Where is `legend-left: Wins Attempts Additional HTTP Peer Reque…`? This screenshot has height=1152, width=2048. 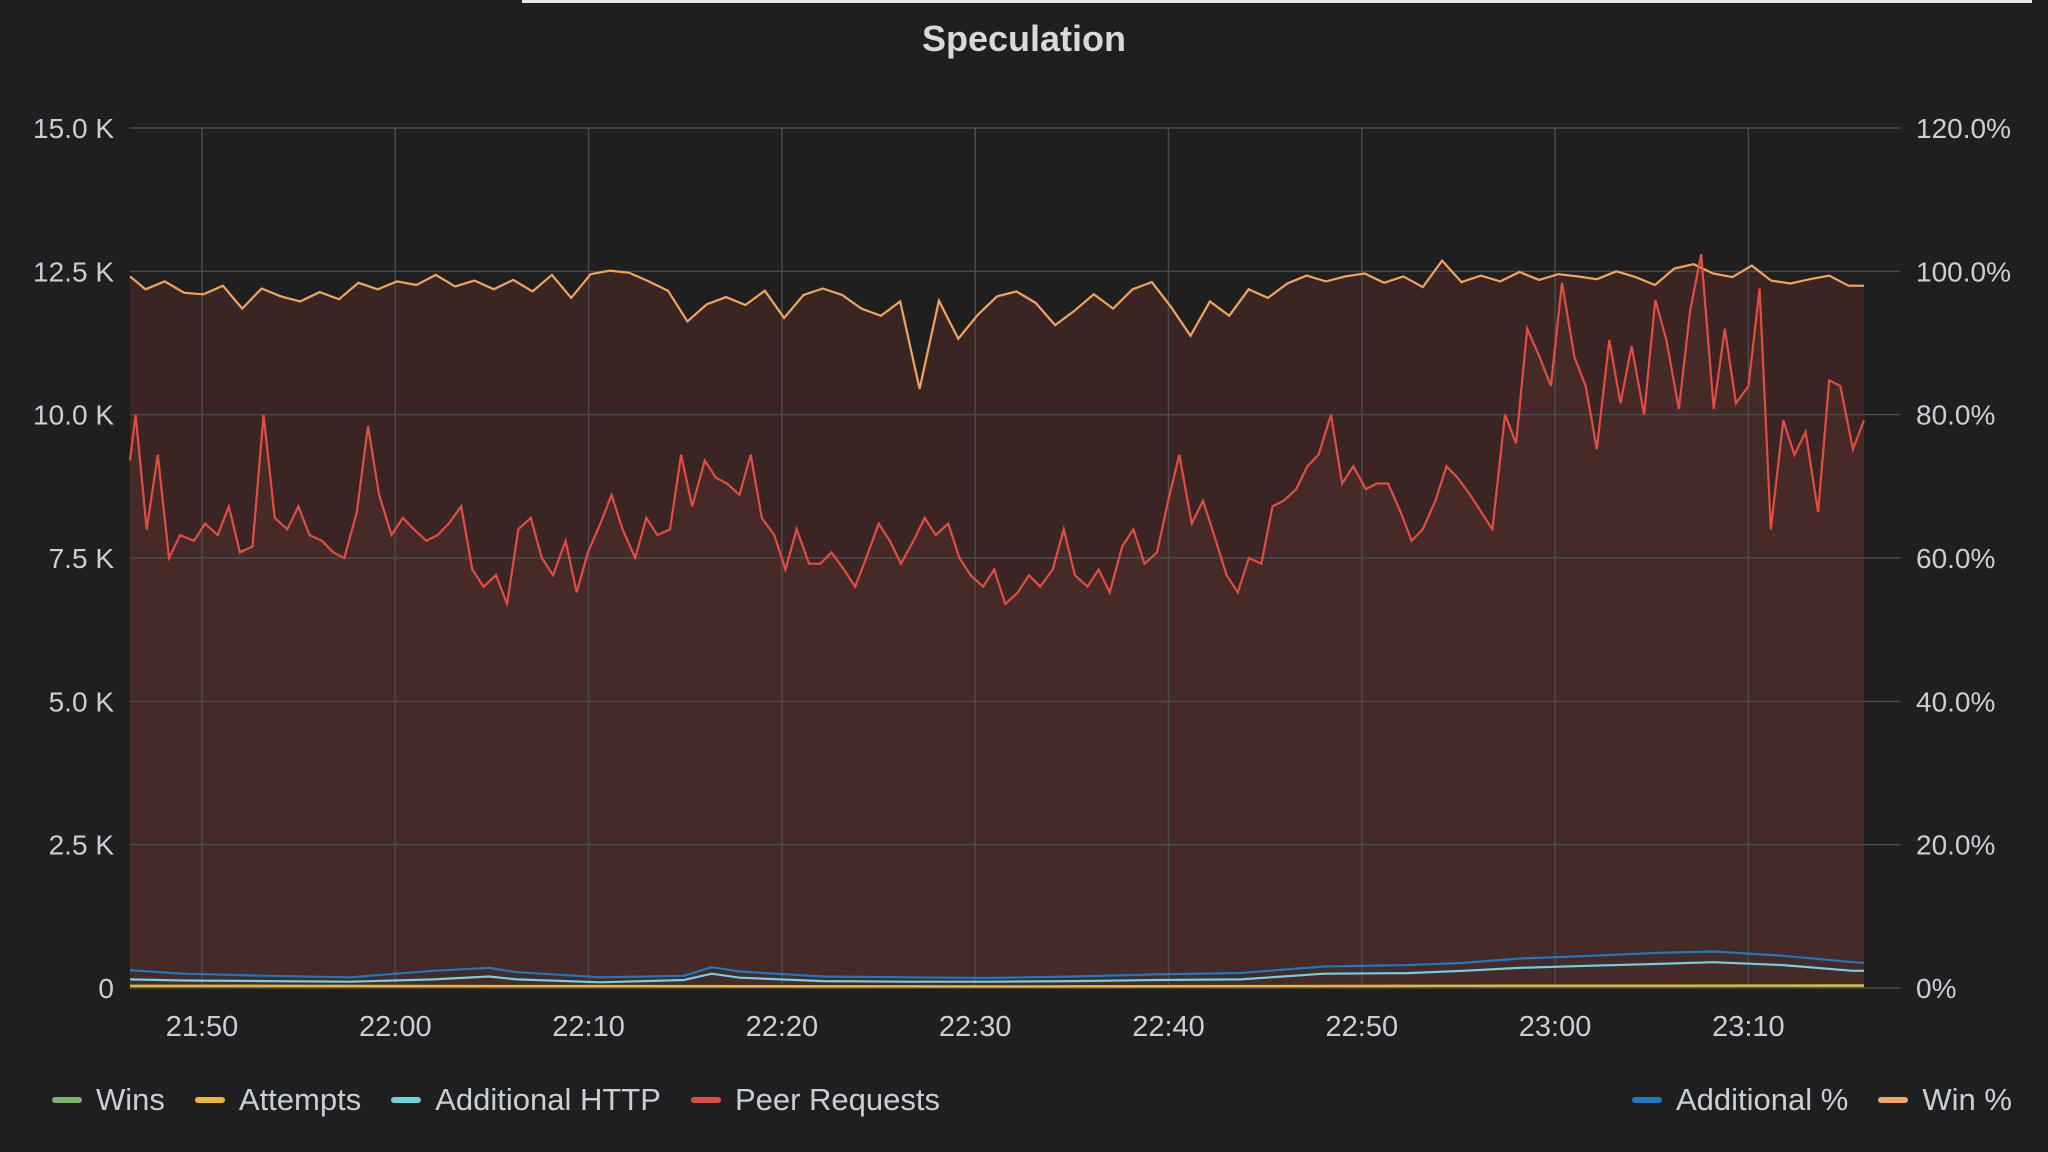 legend-left: Wins Attempts Additional HTTP Peer Reque… is located at coordinates (511, 1100).